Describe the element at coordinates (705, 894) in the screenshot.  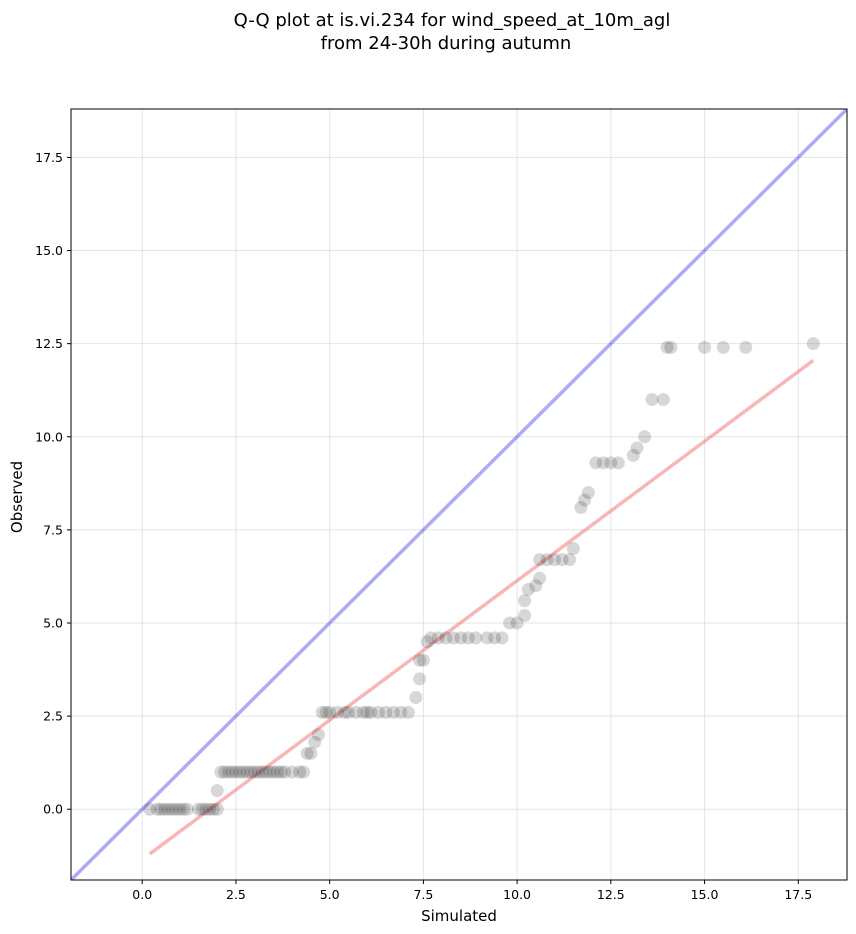
I see `x-tick-label: 15.0` at that location.